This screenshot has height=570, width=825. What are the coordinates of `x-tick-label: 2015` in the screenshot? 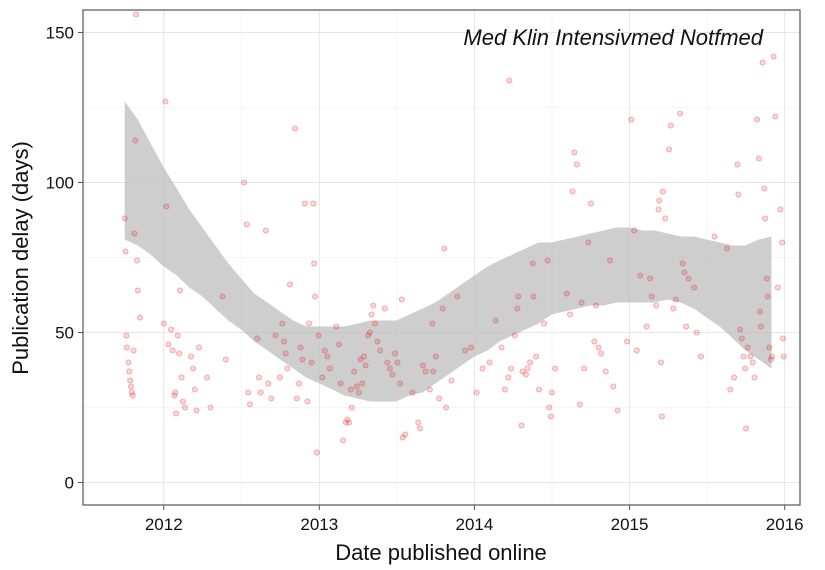 It's located at (630, 524).